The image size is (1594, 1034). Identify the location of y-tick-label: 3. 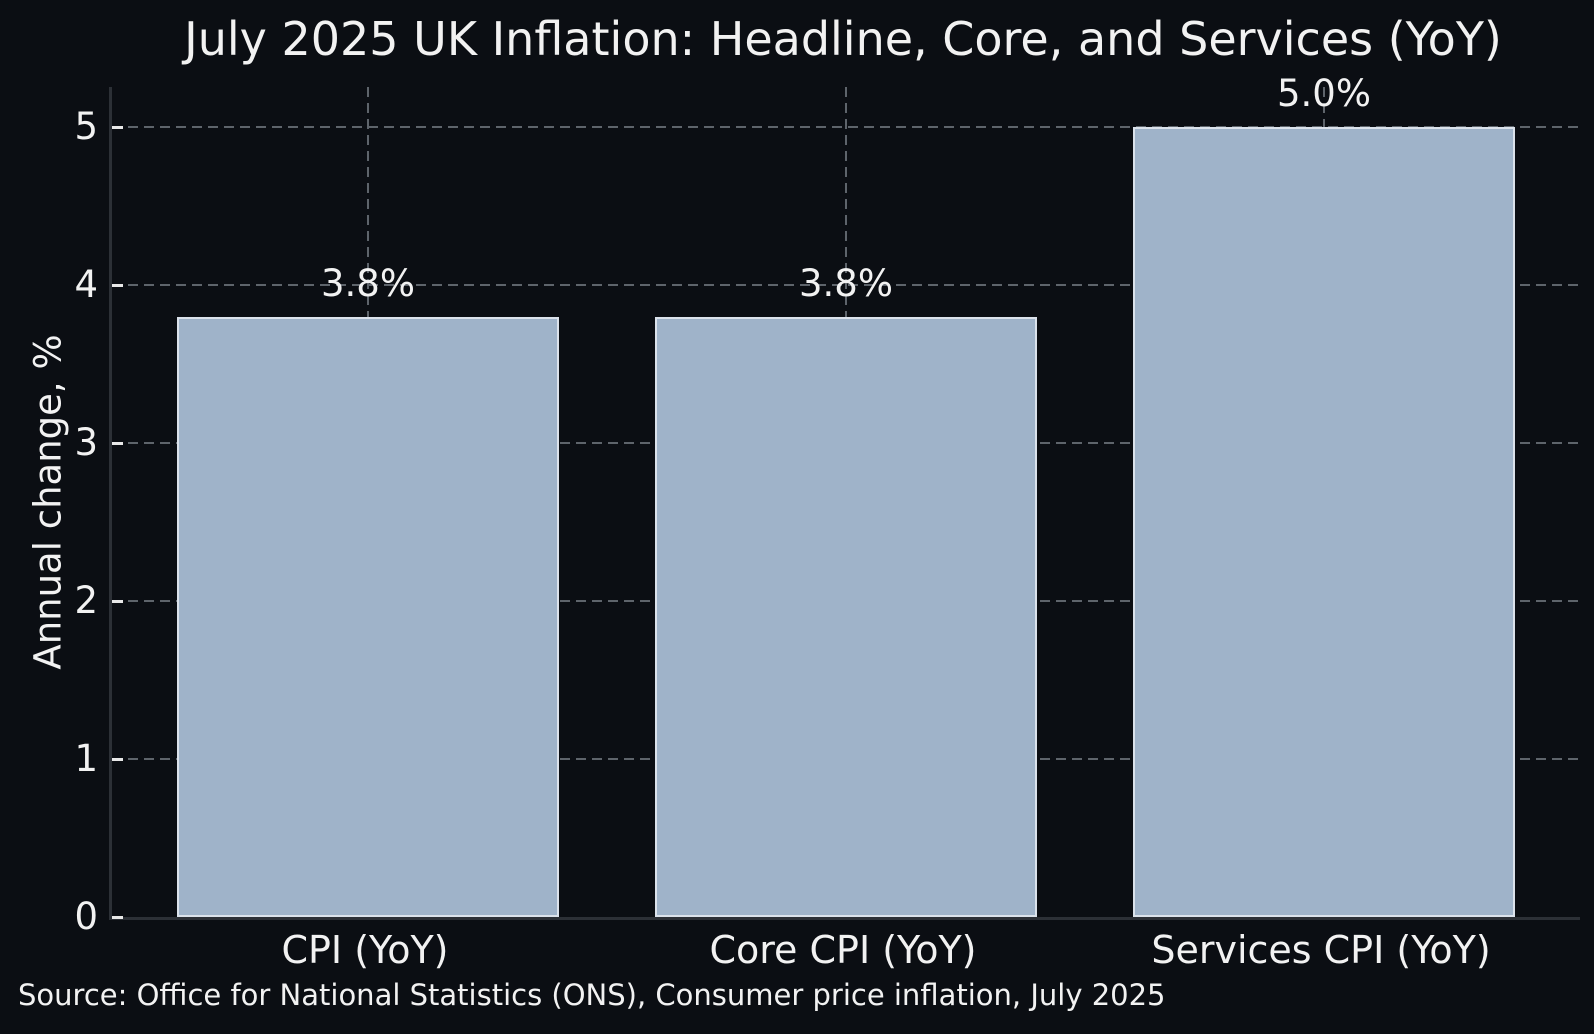
(86, 442).